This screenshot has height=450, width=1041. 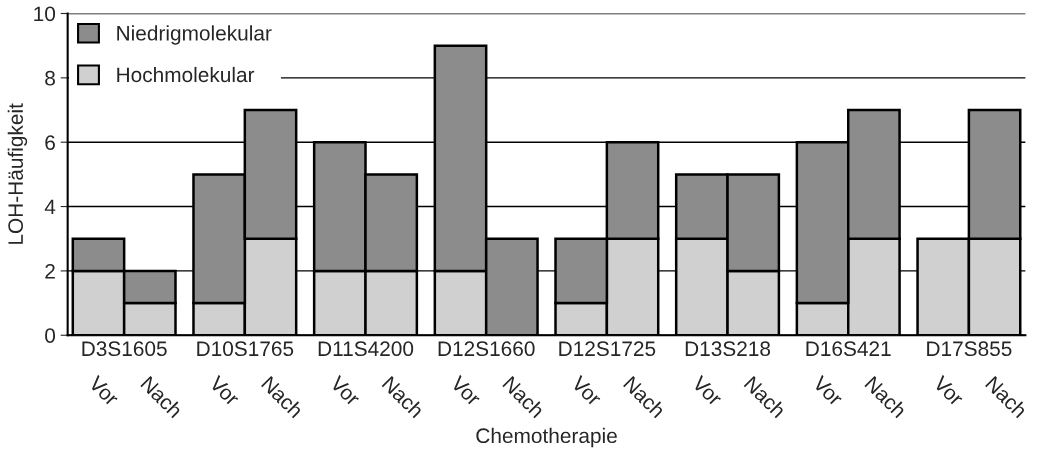 I want to click on legend-label: Niedrigmolekular, so click(x=194, y=35).